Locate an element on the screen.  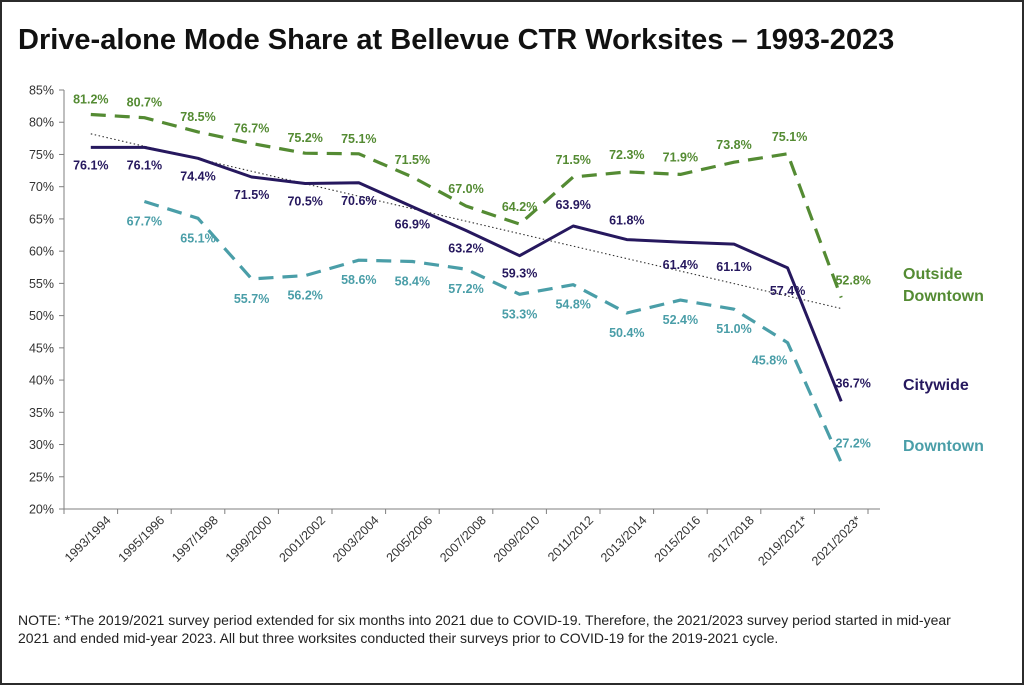
outside-downtown-data-label: 80.7% is located at coordinates (144, 103).